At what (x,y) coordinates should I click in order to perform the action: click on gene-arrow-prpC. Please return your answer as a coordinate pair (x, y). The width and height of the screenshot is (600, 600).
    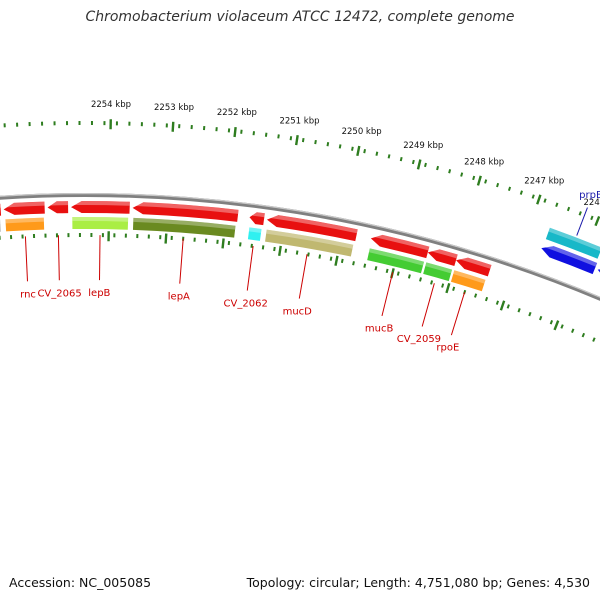
    Looking at the image, I should click on (598, 288).